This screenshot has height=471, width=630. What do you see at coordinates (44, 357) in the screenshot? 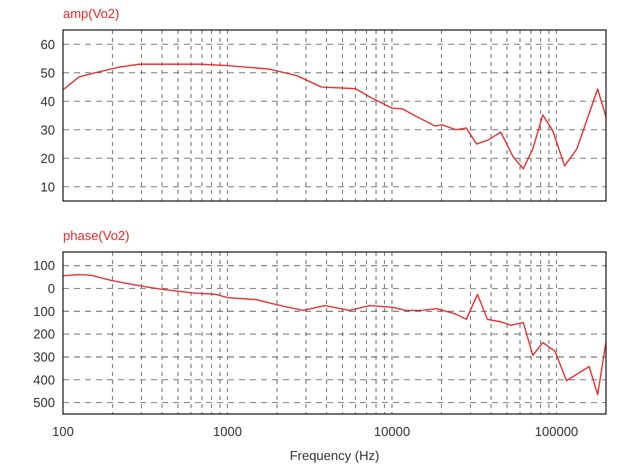
I see `y-tick-label: 300` at bounding box center [44, 357].